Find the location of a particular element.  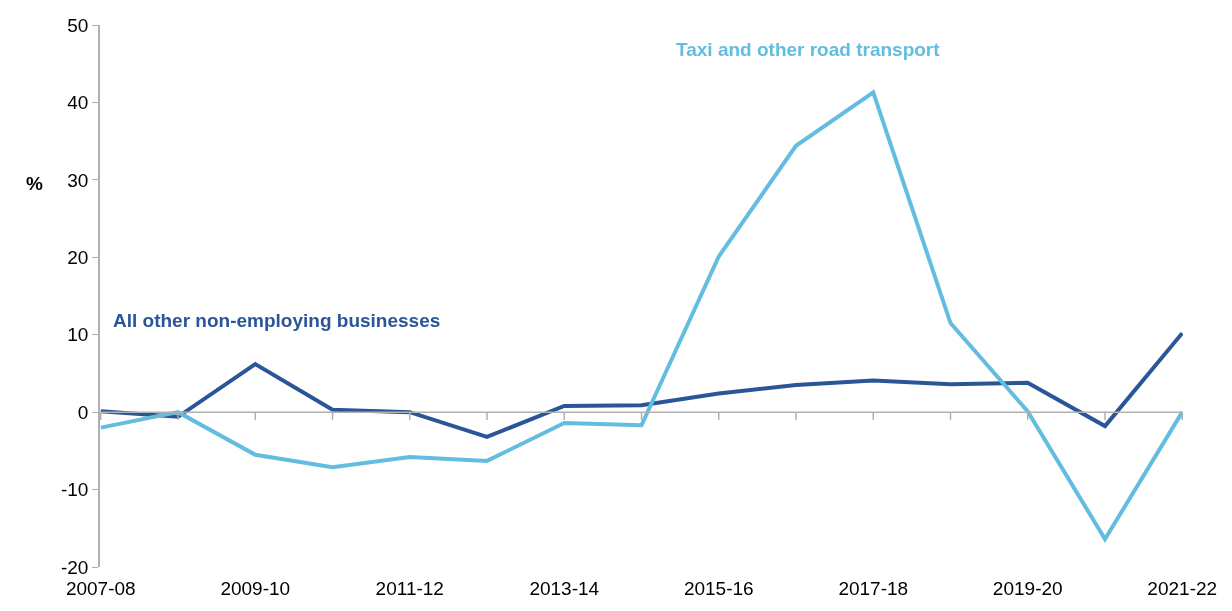

y-axis-title: % is located at coordinates (34, 183).